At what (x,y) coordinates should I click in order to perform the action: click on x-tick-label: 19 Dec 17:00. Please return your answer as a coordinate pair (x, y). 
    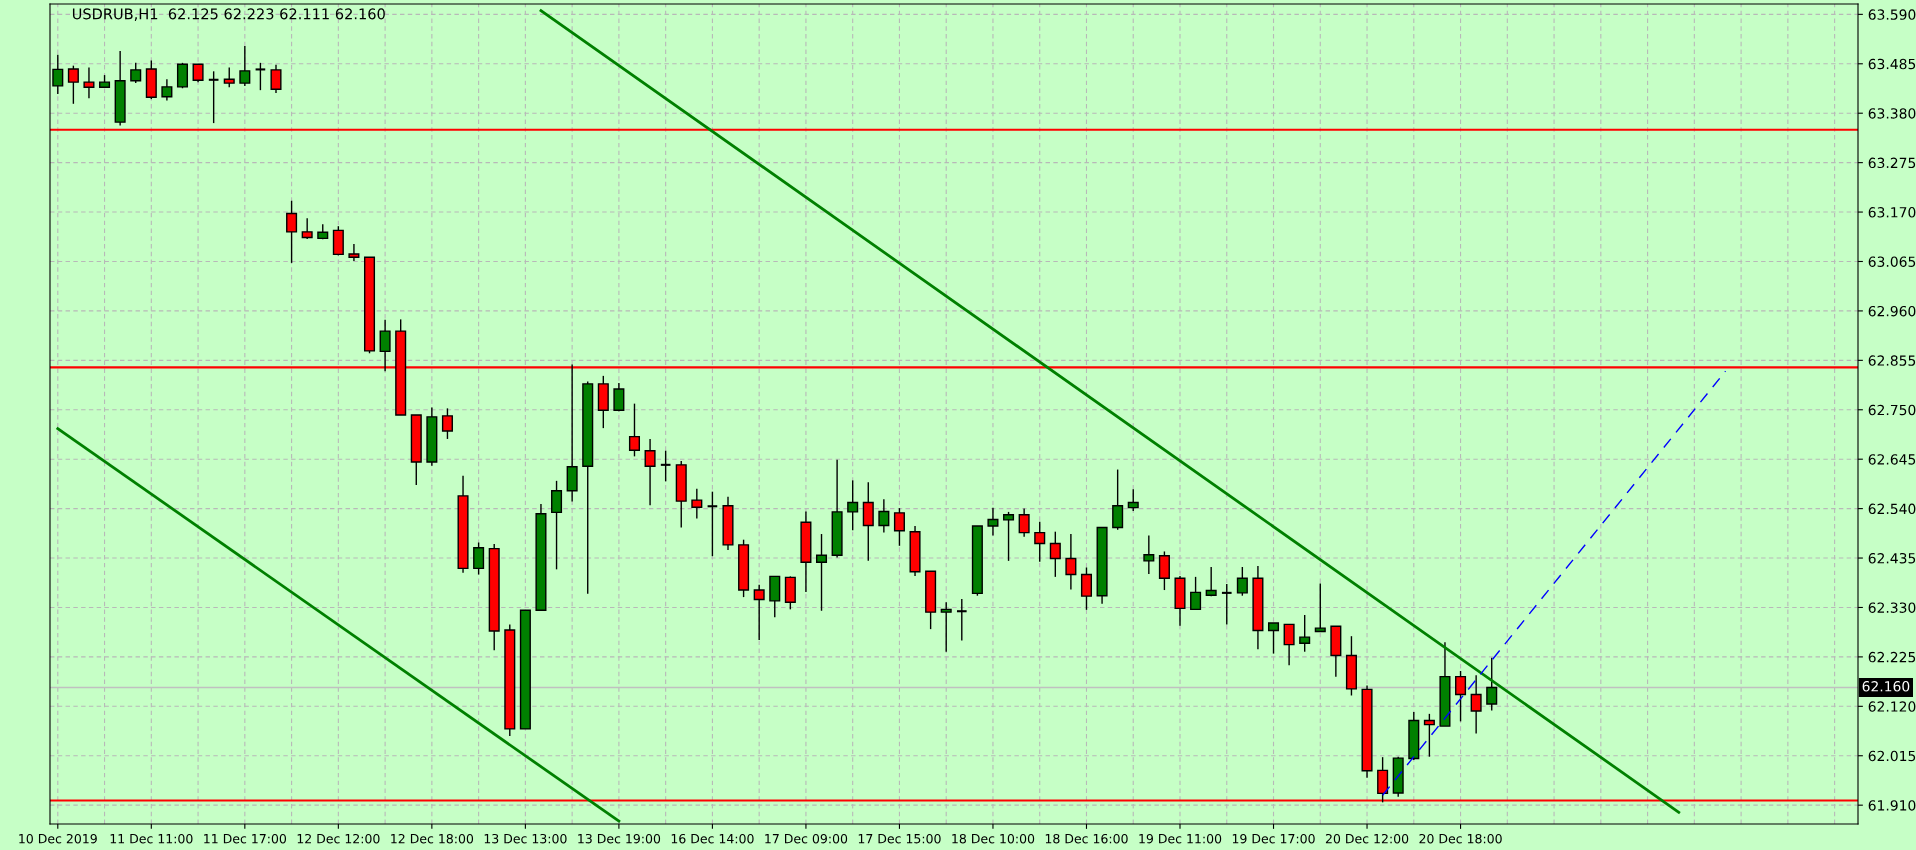
    Looking at the image, I should click on (1273, 838).